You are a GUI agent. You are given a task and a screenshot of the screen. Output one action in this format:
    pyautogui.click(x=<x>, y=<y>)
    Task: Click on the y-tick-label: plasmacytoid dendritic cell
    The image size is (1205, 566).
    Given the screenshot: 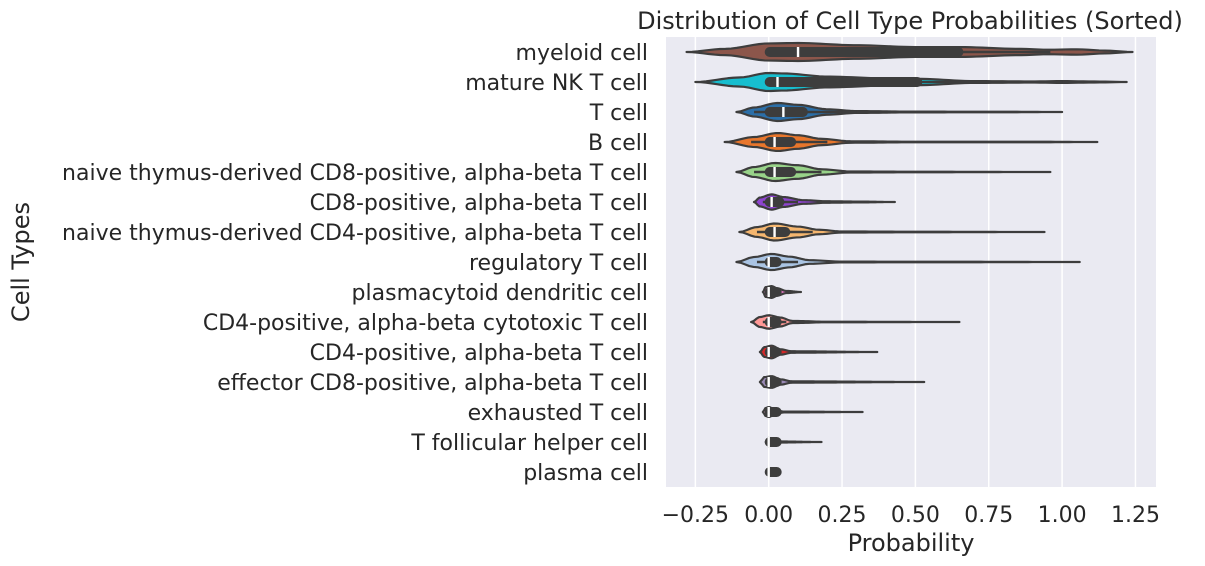 What is the action you would take?
    pyautogui.click(x=500, y=293)
    